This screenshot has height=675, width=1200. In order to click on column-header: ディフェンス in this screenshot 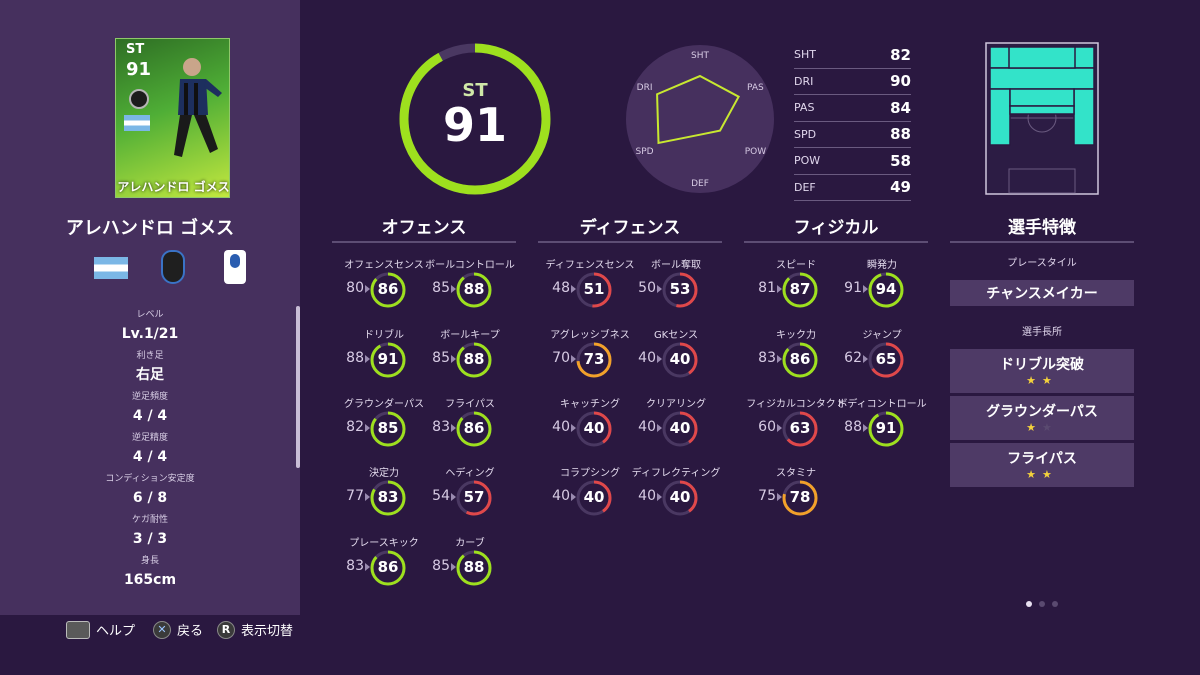, I will do `click(630, 228)`.